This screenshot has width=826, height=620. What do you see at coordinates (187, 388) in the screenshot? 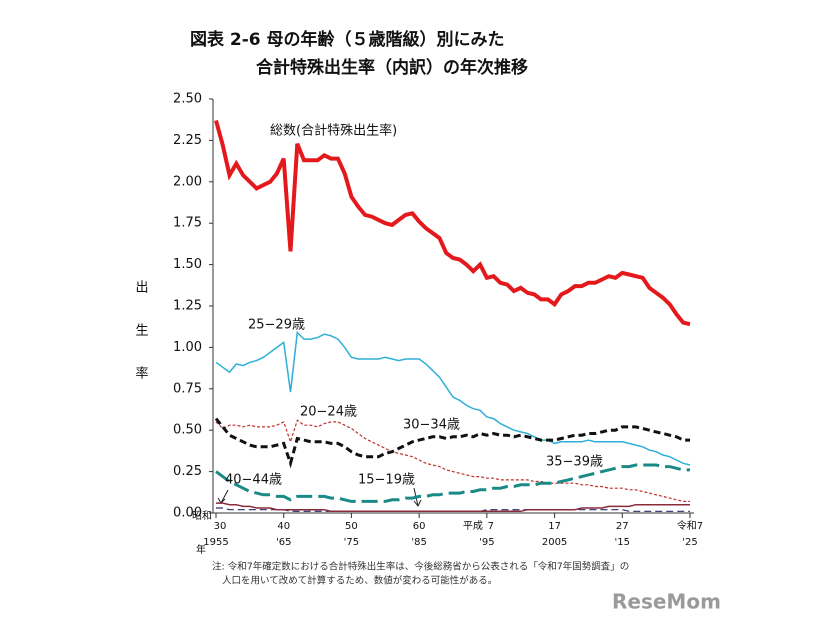
I see `y-tick-label: 0.75` at bounding box center [187, 388].